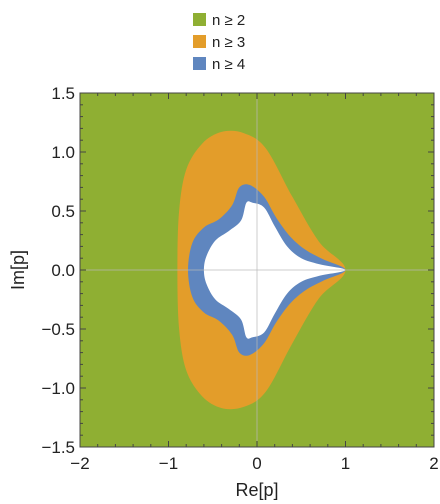  I want to click on y-tick-label: −1.5, so click(58, 447).